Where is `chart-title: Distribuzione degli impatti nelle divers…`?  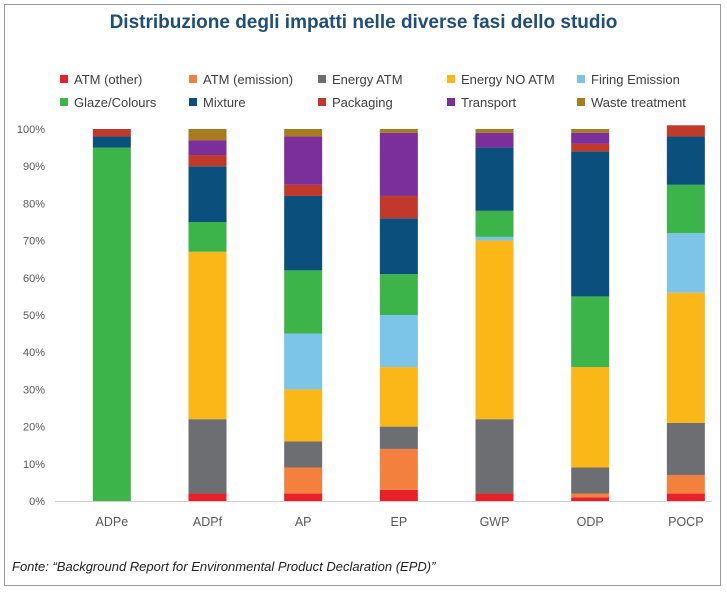 chart-title: Distribuzione degli impatti nelle divers… is located at coordinates (363, 22).